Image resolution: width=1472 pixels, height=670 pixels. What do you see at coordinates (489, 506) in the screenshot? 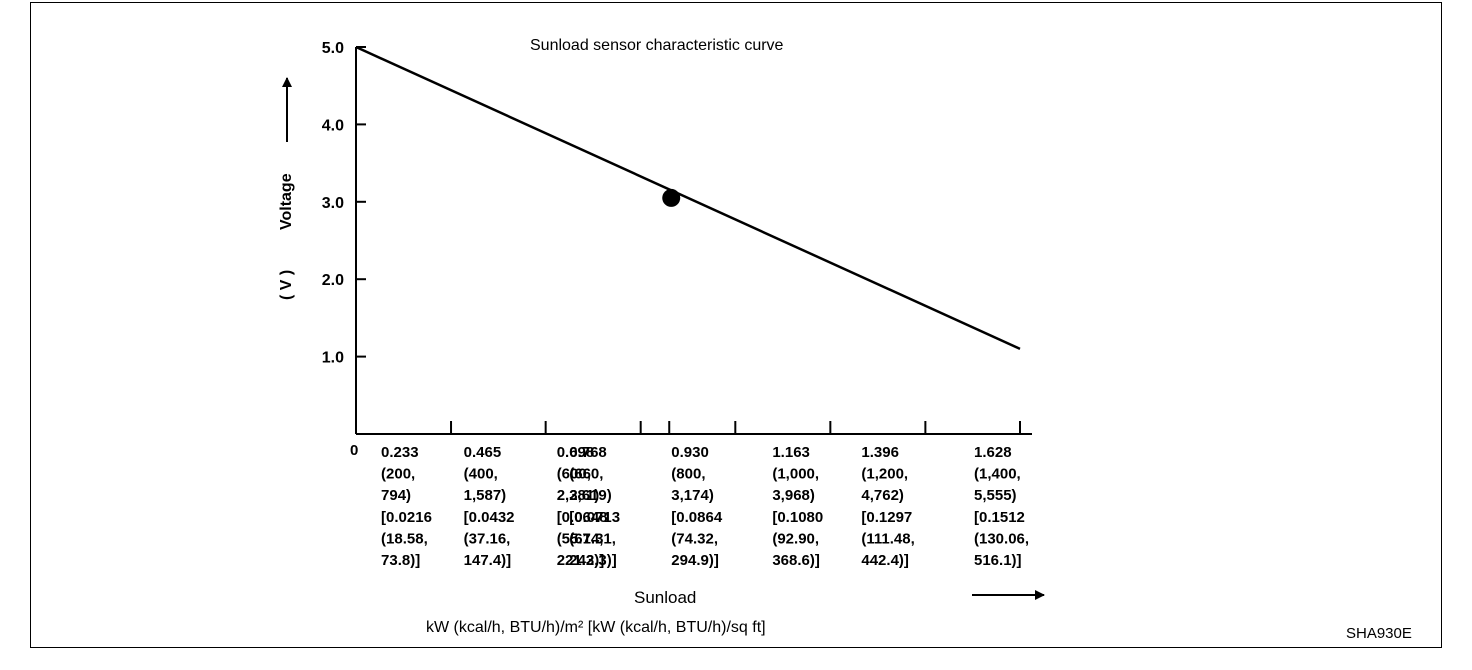
I see `x-tick-label: 0.465 (400, 1,587) [0.0432 (37.16, 147.4)]` at bounding box center [489, 506].